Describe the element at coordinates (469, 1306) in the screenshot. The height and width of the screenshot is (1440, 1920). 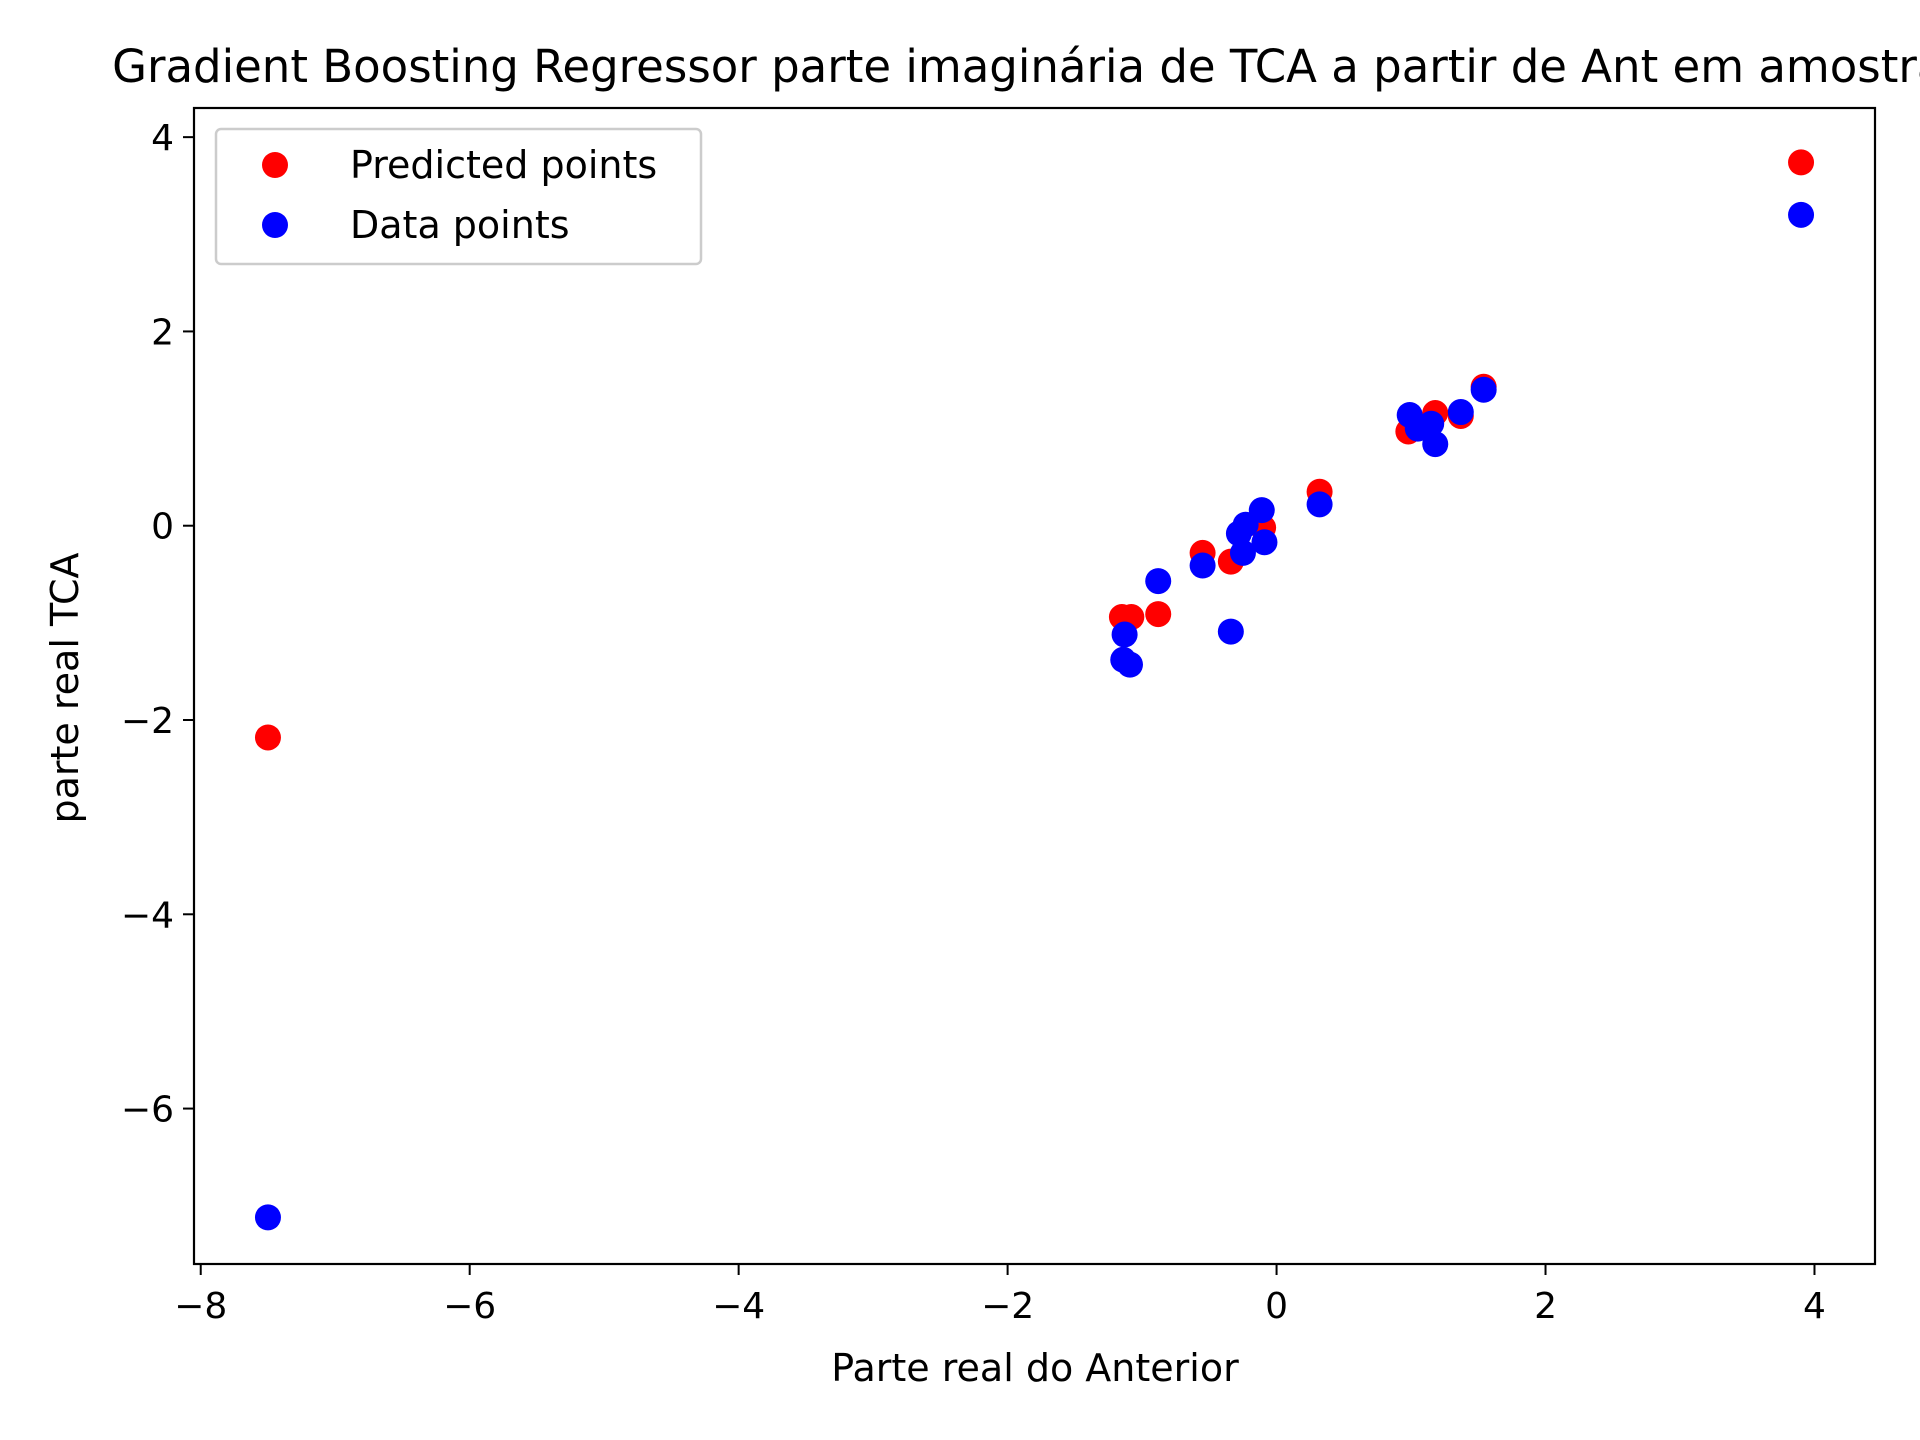
I see `x-tick-label: −6` at that location.